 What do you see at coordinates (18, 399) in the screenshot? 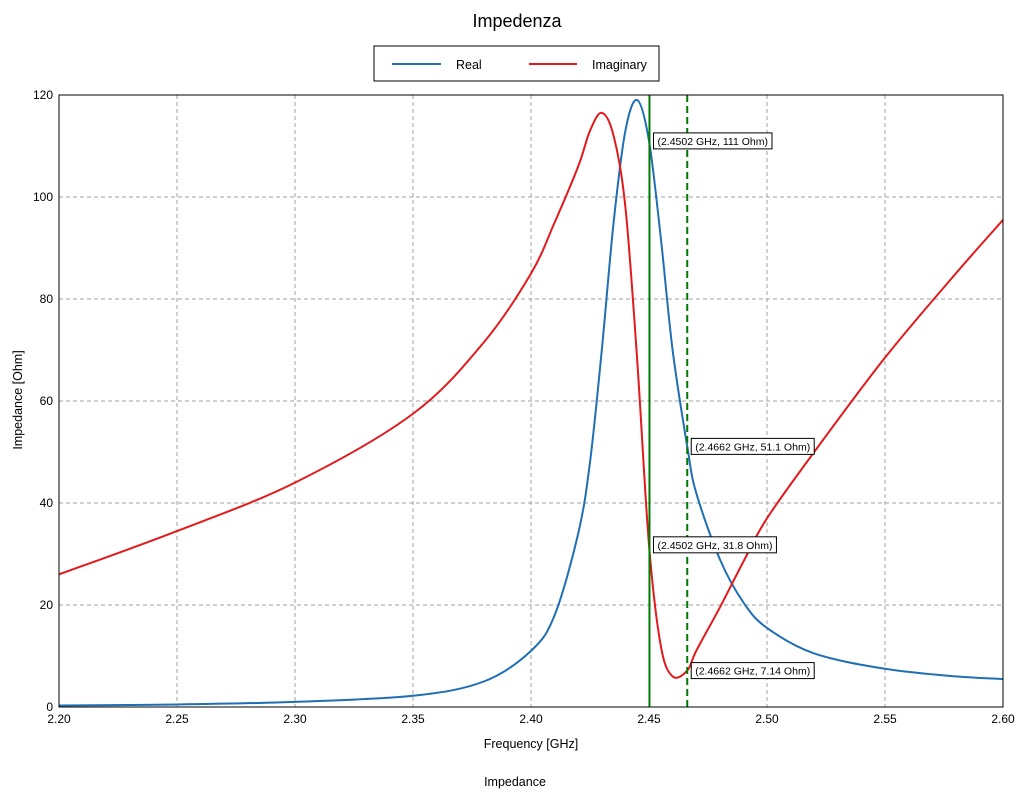
I see `y-axis-label: Impedance [Ohm]` at bounding box center [18, 399].